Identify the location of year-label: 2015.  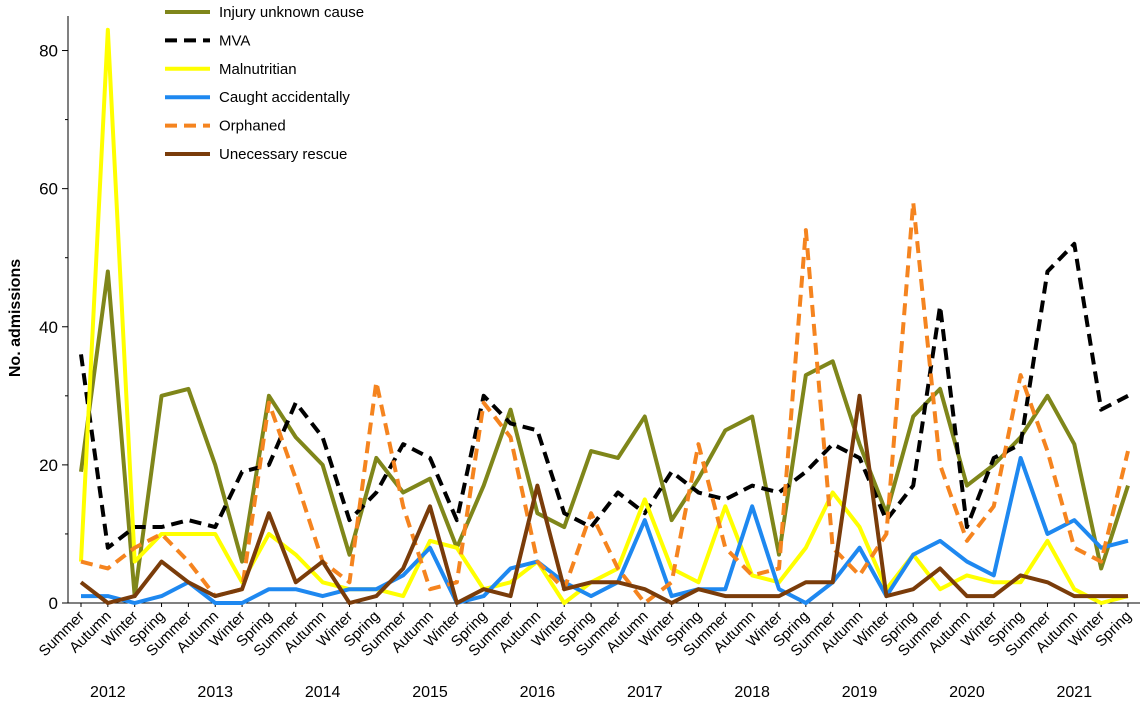
(430, 692).